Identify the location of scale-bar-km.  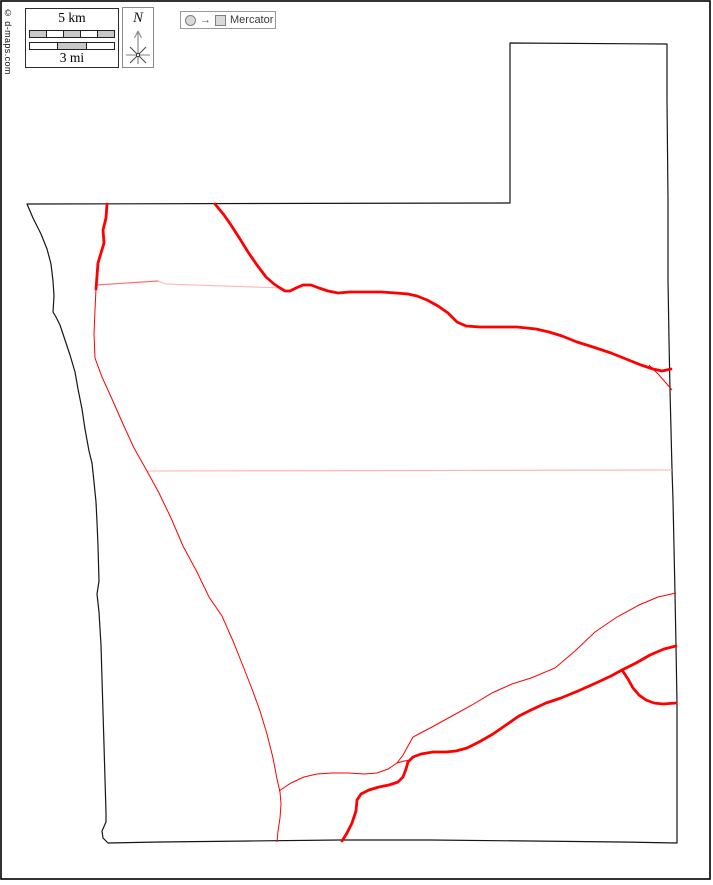
(72, 34).